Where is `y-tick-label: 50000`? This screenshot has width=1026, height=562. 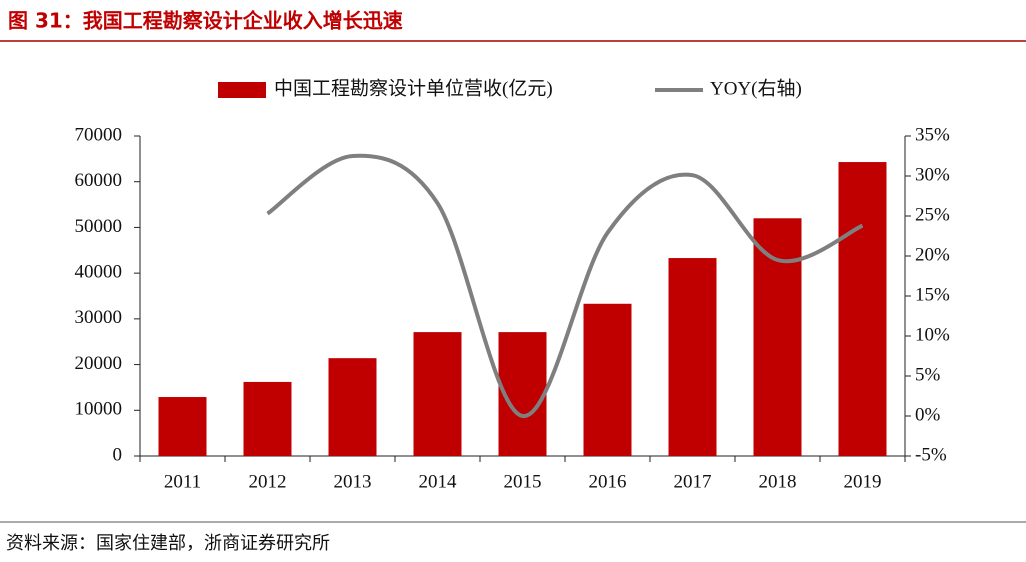
y-tick-label: 50000 is located at coordinates (99, 226).